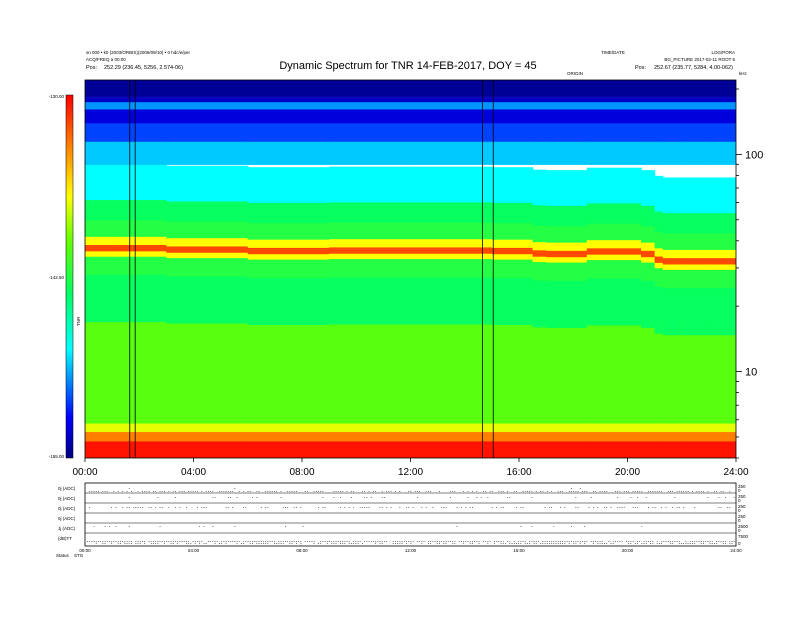  I want to click on time-axis: 00:00 04:00 08:00 12:00 16:00 20:00 24:00, so click(410, 468).